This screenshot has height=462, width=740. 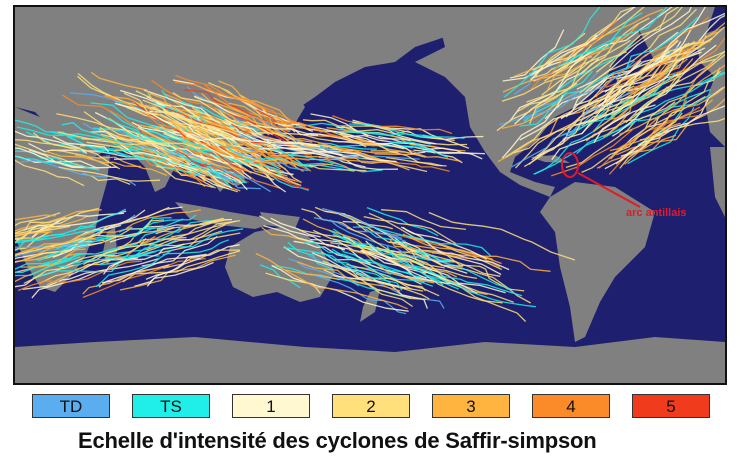 What do you see at coordinates (570, 165) in the screenshot?
I see `arc-antillais-marker` at bounding box center [570, 165].